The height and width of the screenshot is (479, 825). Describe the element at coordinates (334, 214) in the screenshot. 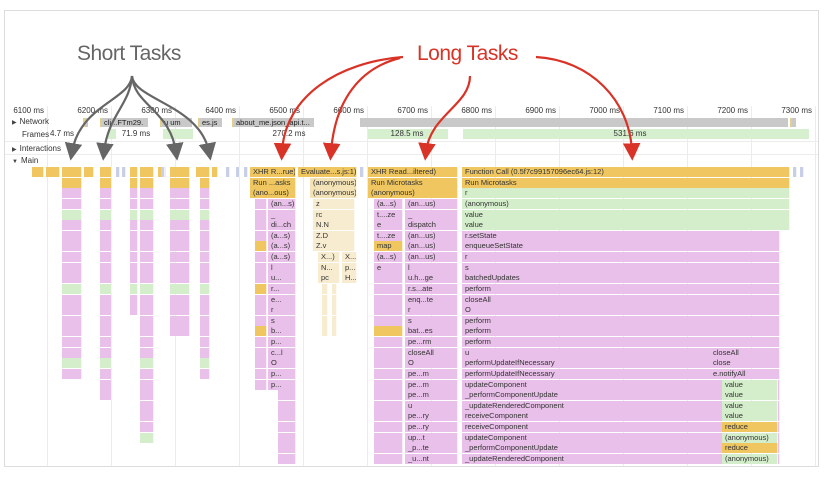

I see `long-task-2-call: rc` at that location.